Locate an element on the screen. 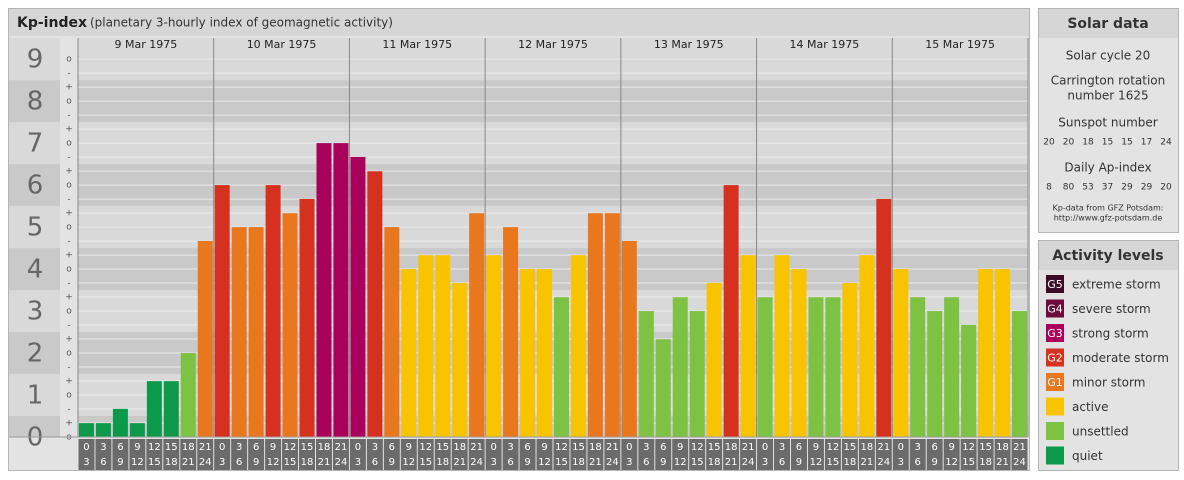 The width and height of the screenshot is (1184, 480). sunspot-label: Sunspot number is located at coordinates (1107, 123).